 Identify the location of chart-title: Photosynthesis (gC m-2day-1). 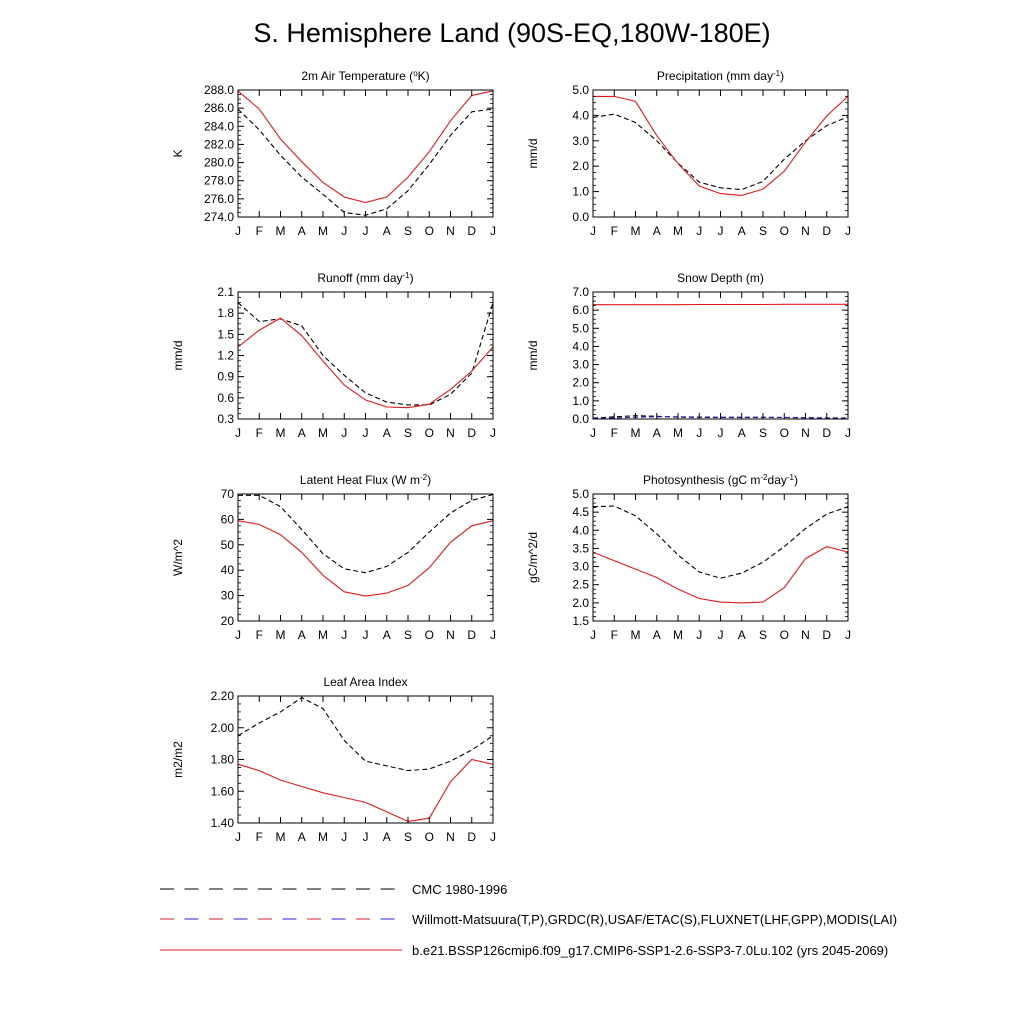
(720, 480).